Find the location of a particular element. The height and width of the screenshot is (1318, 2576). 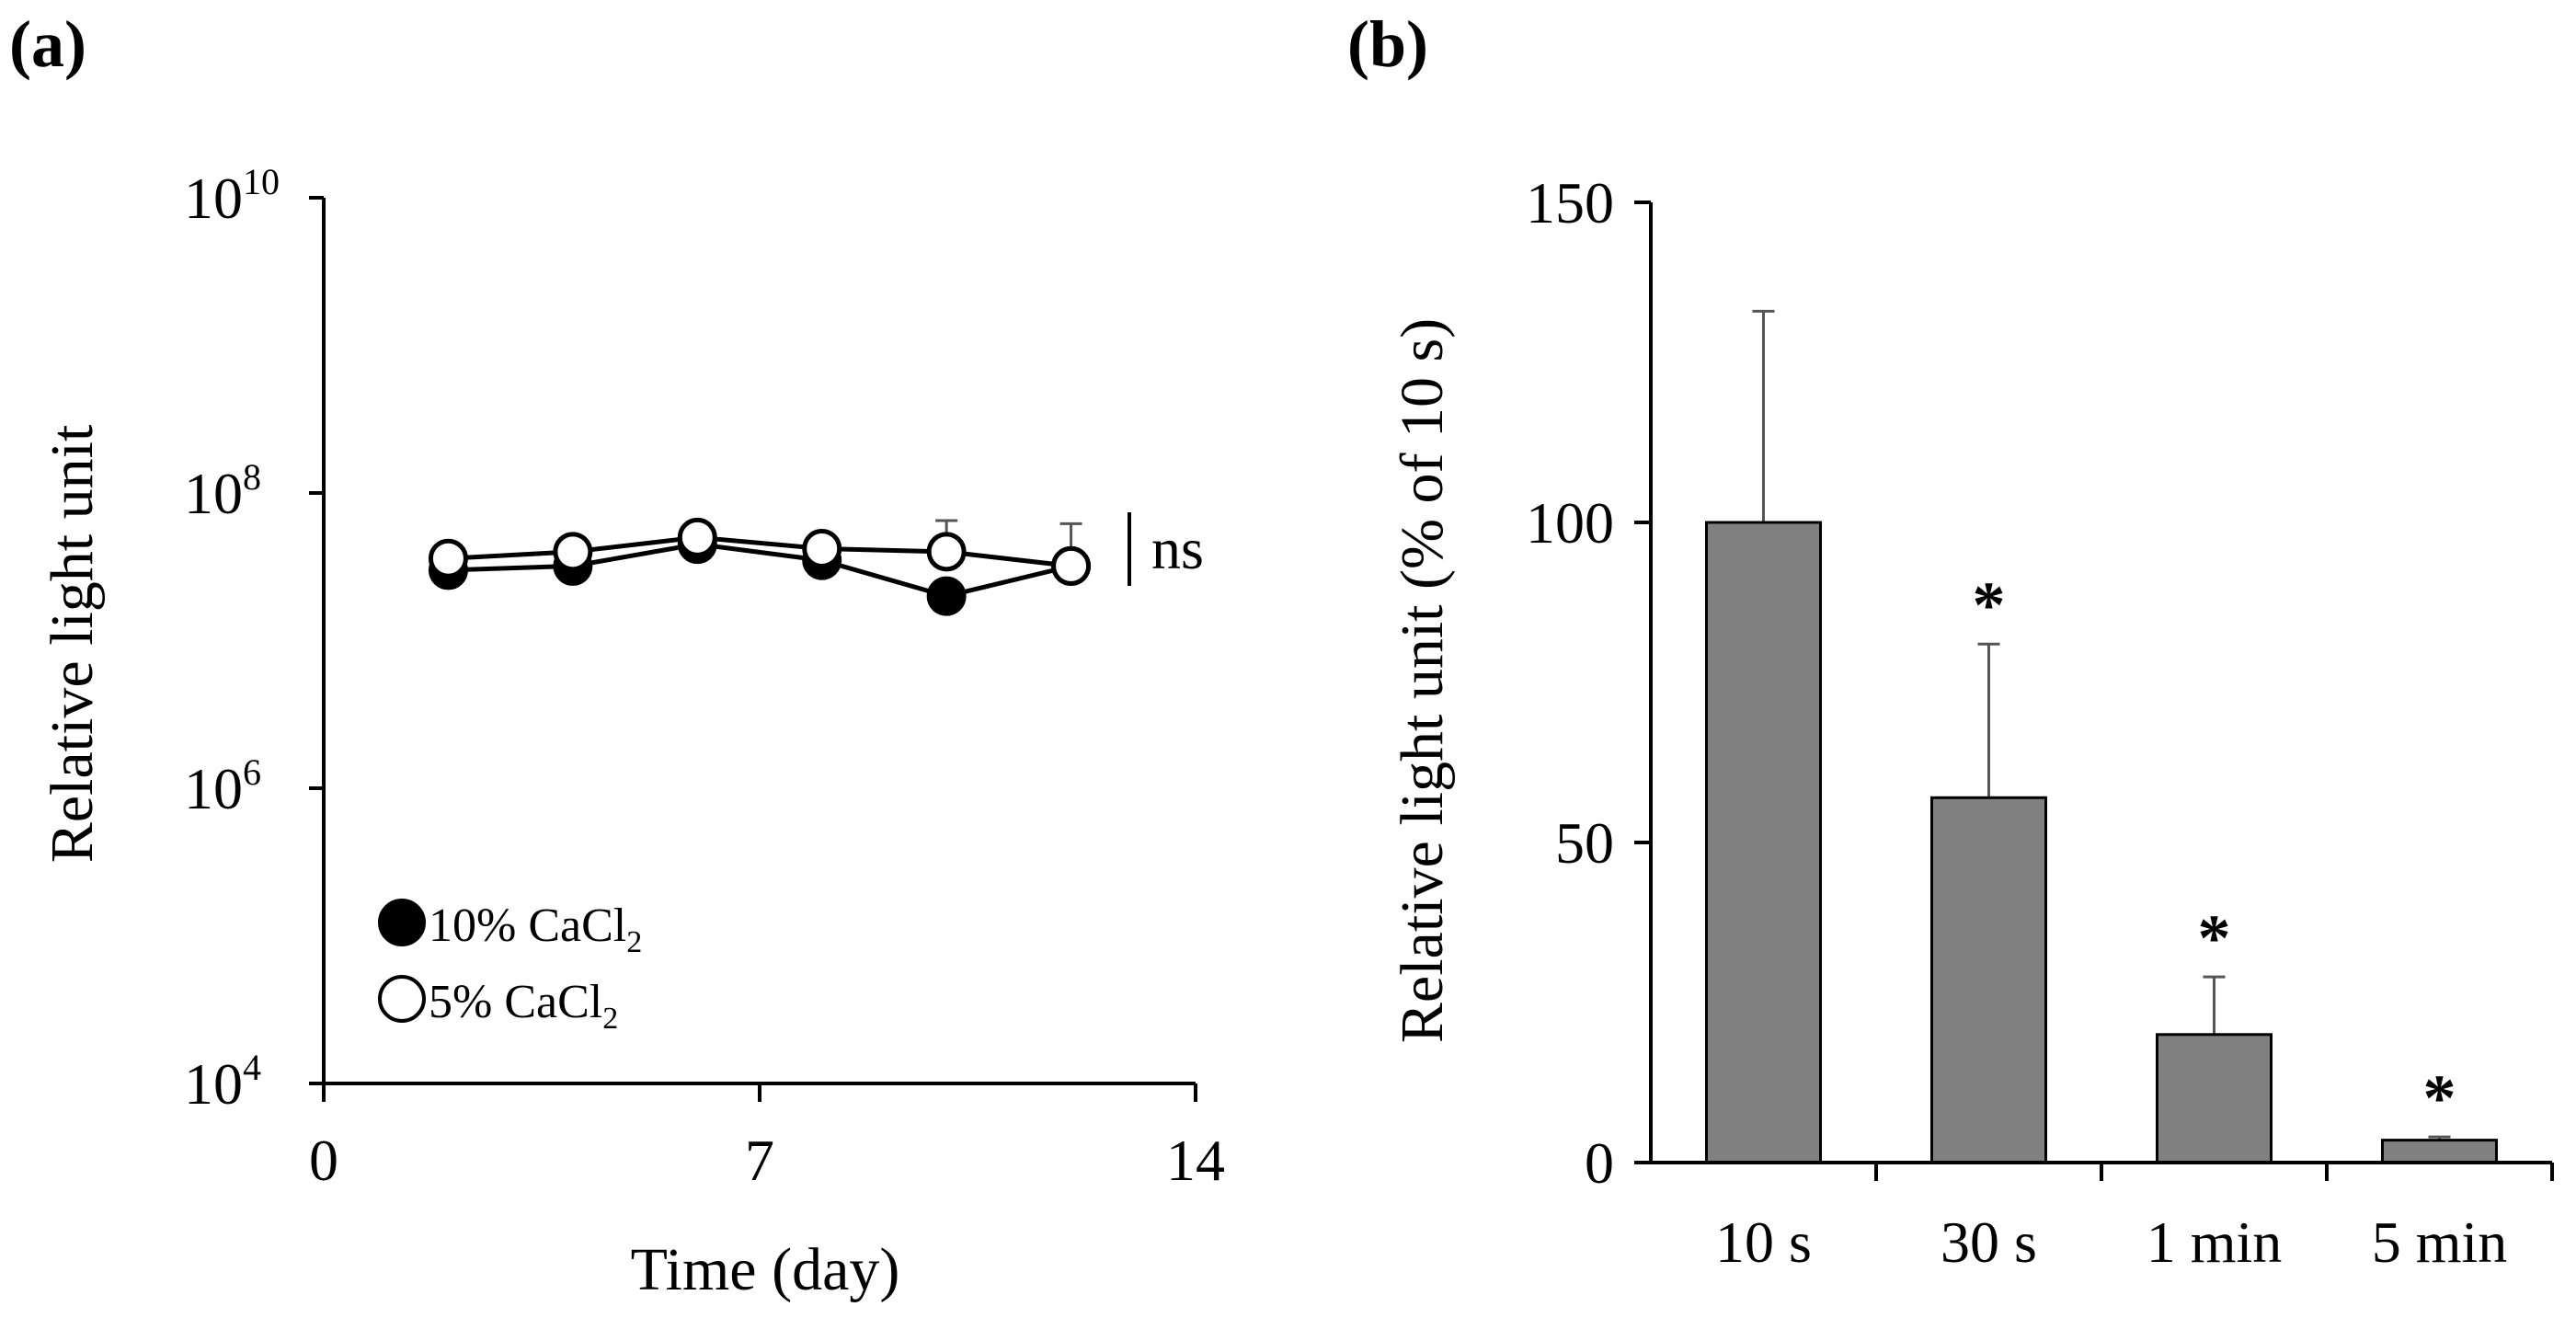

panel-a-y-axis-title: Relative light unit is located at coordinates (72, 644).